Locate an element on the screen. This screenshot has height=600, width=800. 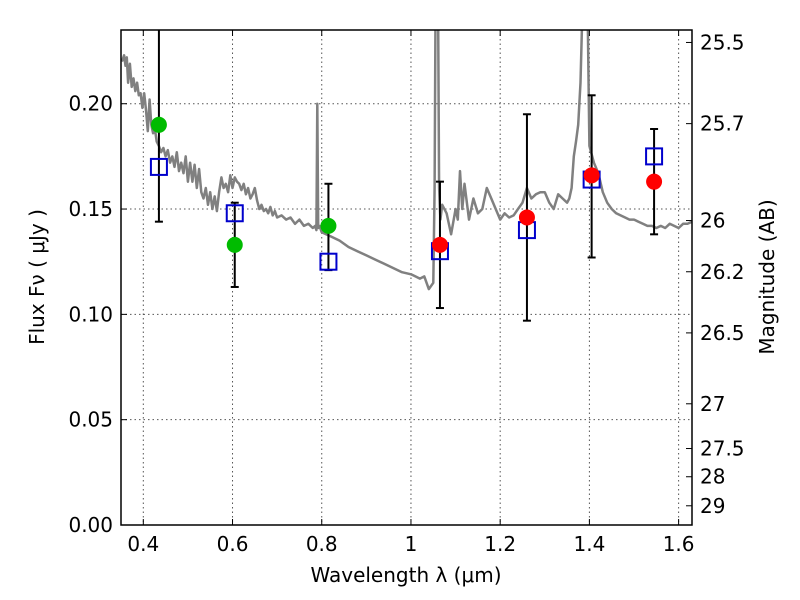
right-tick-label: 27.5 is located at coordinates (722, 449).